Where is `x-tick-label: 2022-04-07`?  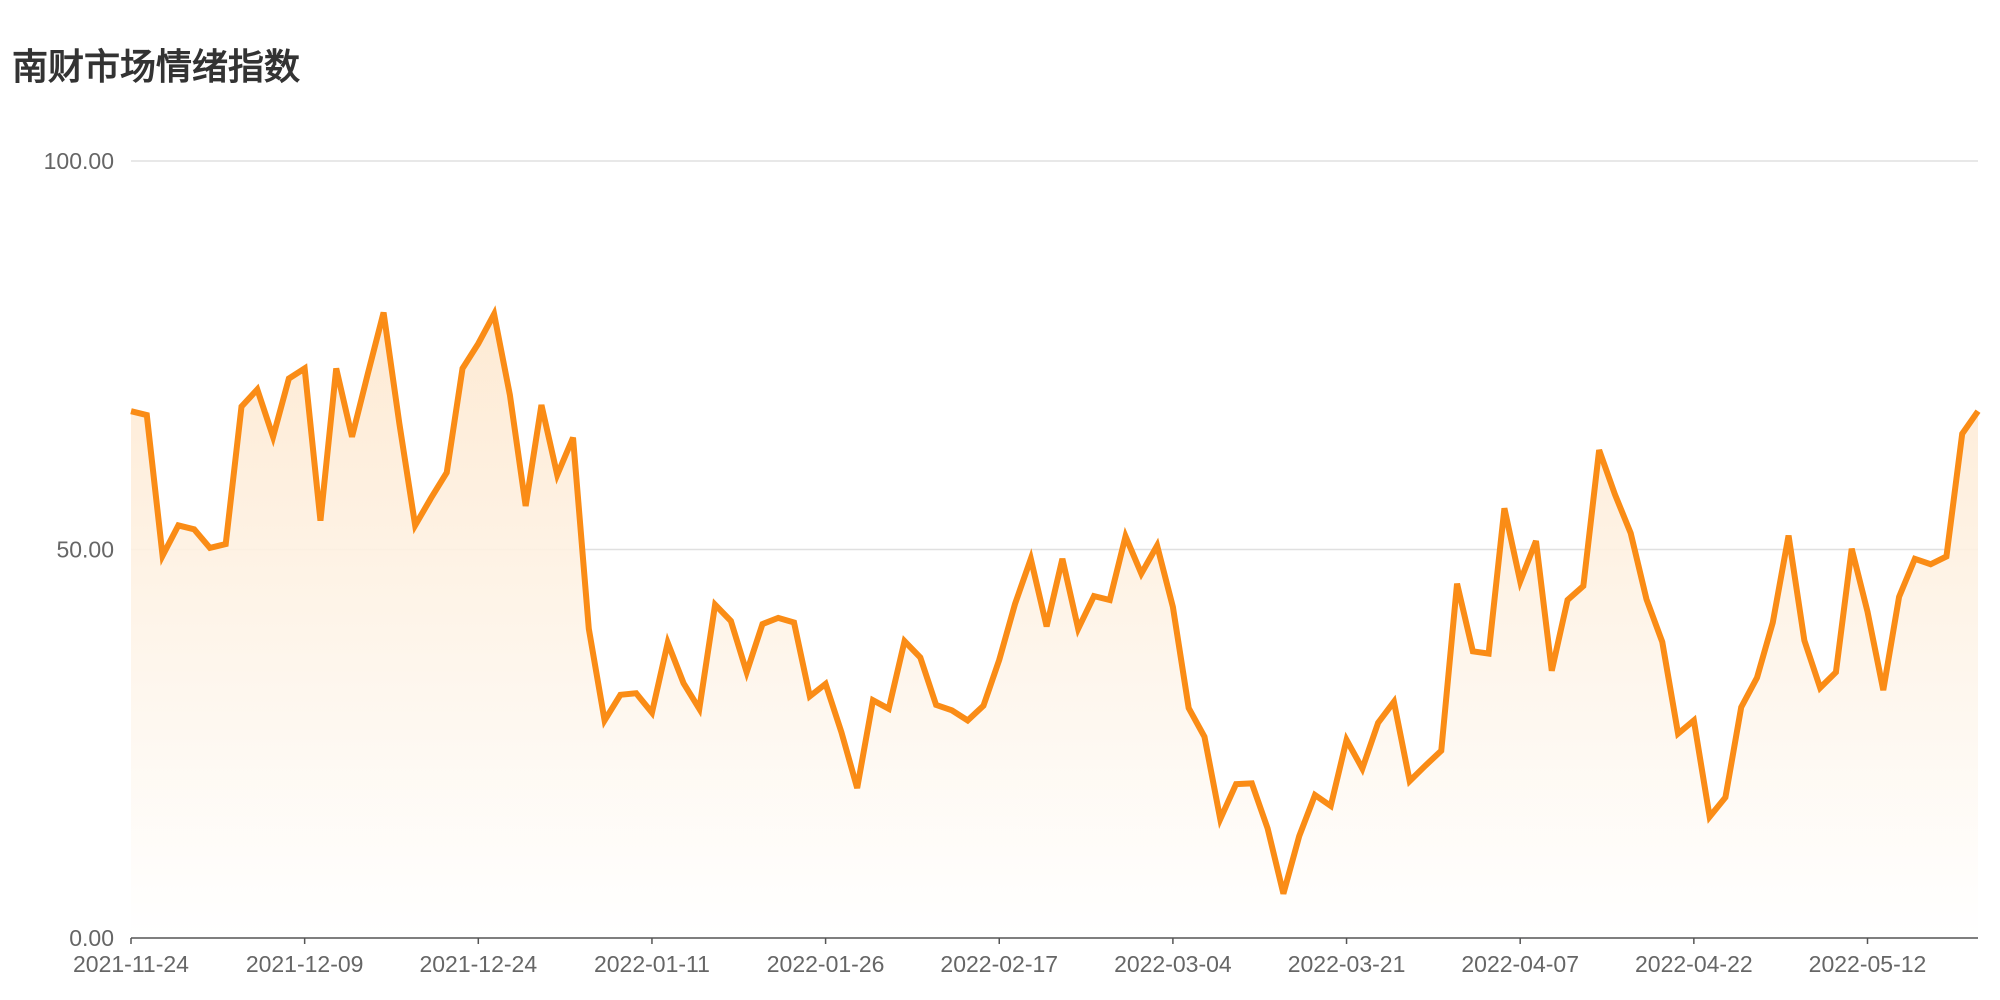
x-tick-label: 2022-04-07 is located at coordinates (1520, 964).